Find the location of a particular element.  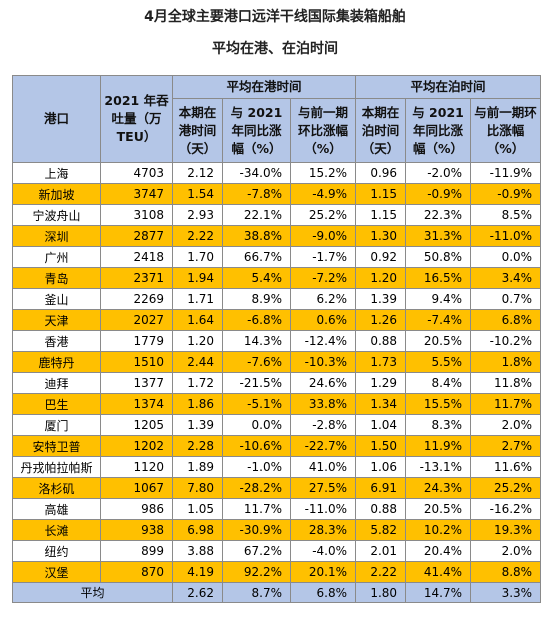

table-cell: 2418 is located at coordinates (136, 257).